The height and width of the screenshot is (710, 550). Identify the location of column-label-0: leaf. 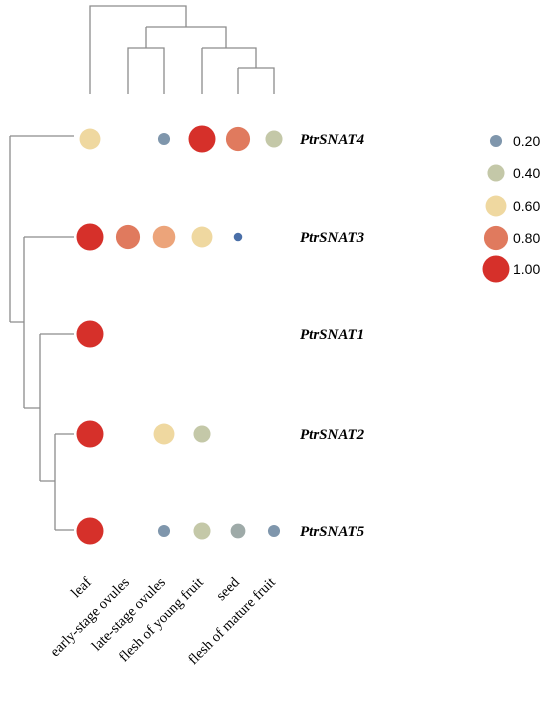
(81, 587).